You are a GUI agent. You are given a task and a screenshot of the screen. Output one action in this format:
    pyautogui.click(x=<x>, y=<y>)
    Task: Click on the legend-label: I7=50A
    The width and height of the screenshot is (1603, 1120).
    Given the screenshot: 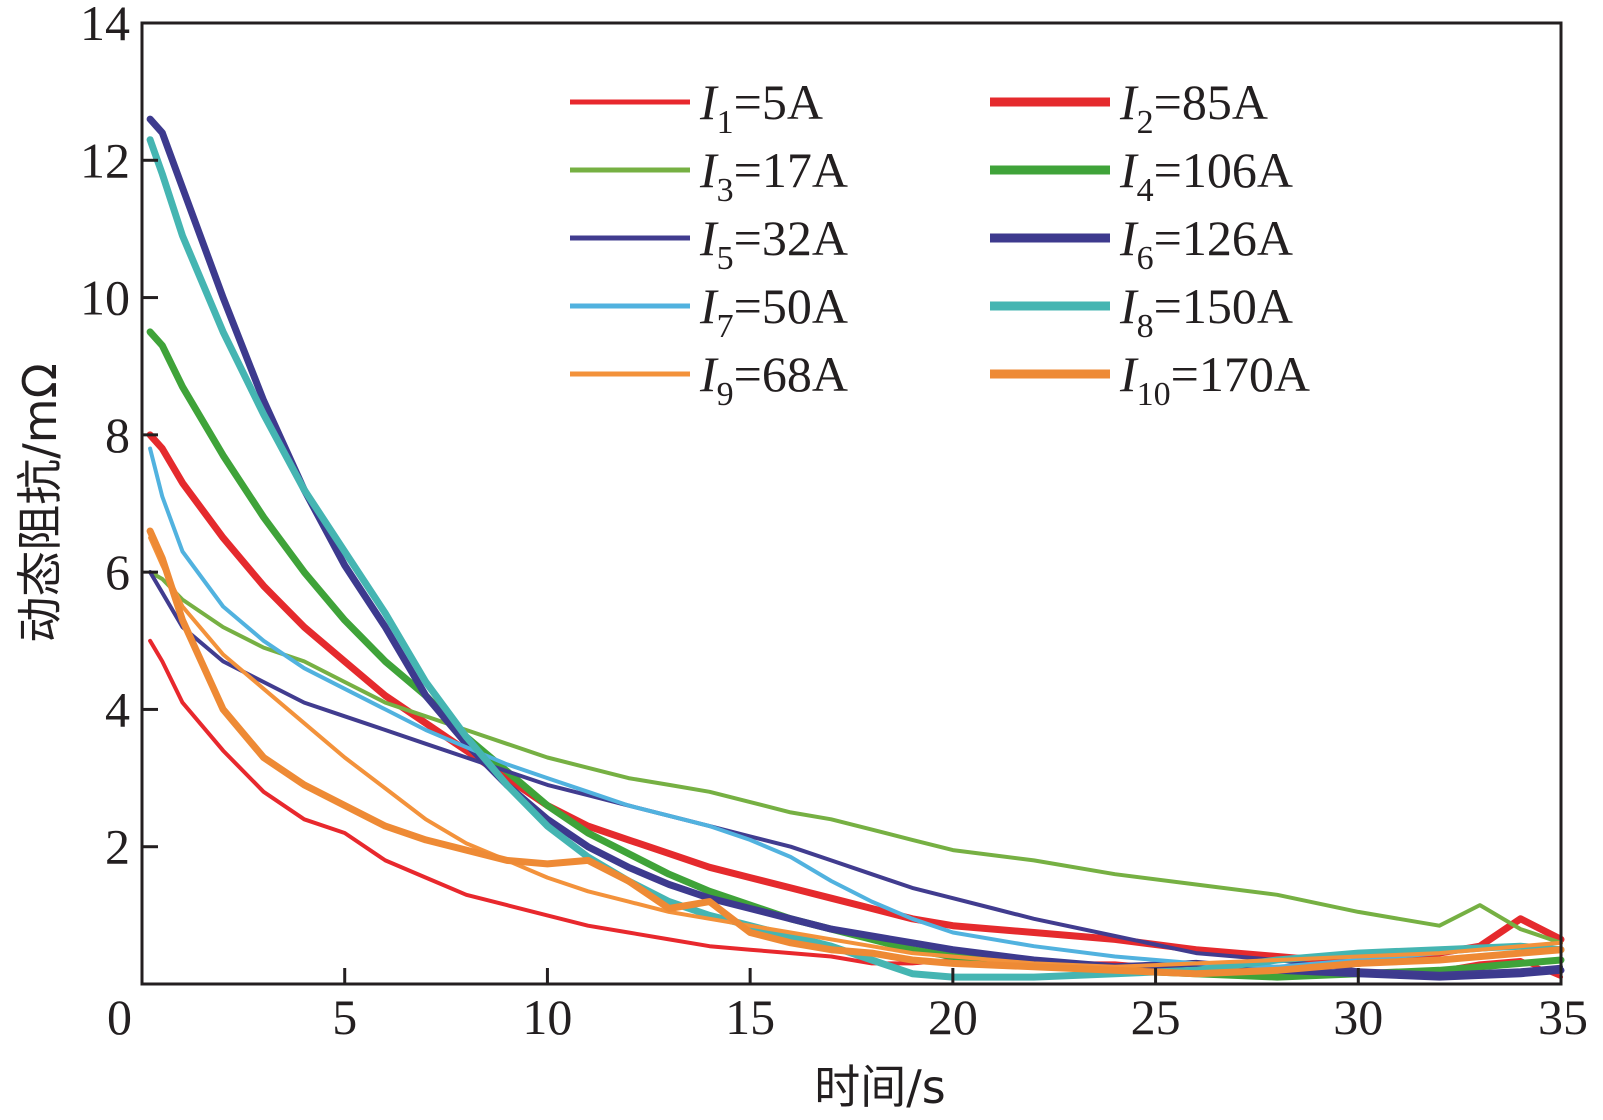 What is the action you would take?
    pyautogui.click(x=773, y=311)
    